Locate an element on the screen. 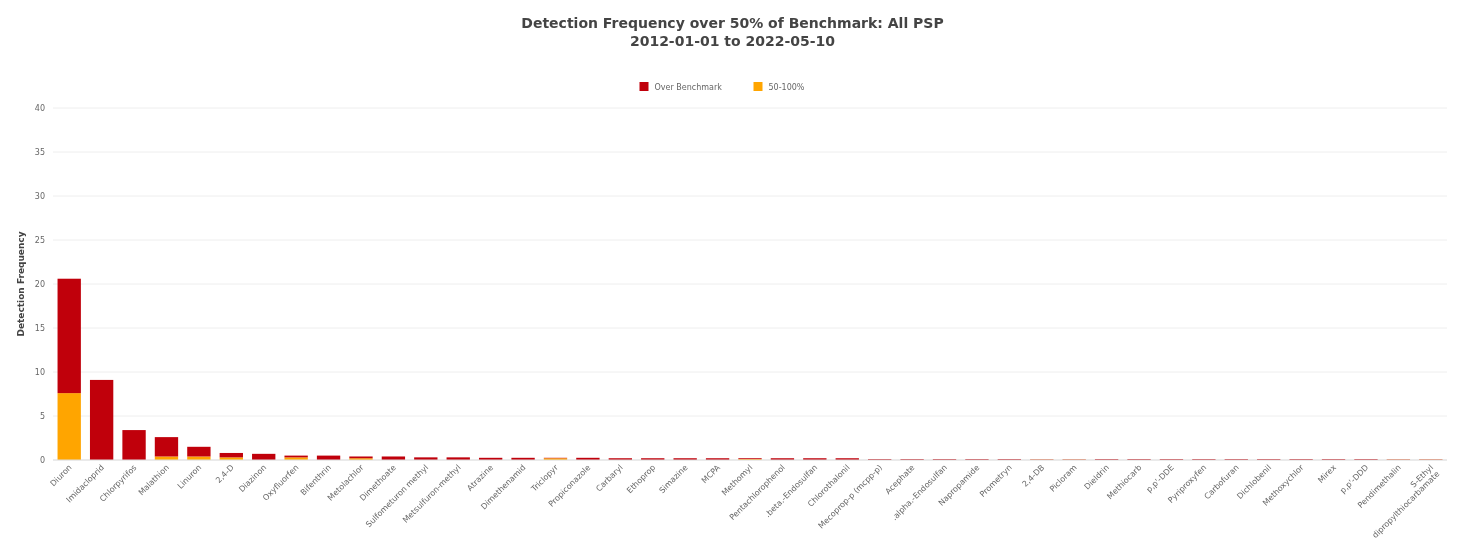 The height and width of the screenshot is (553, 1465). y-tick-label: 0 is located at coordinates (42, 460).